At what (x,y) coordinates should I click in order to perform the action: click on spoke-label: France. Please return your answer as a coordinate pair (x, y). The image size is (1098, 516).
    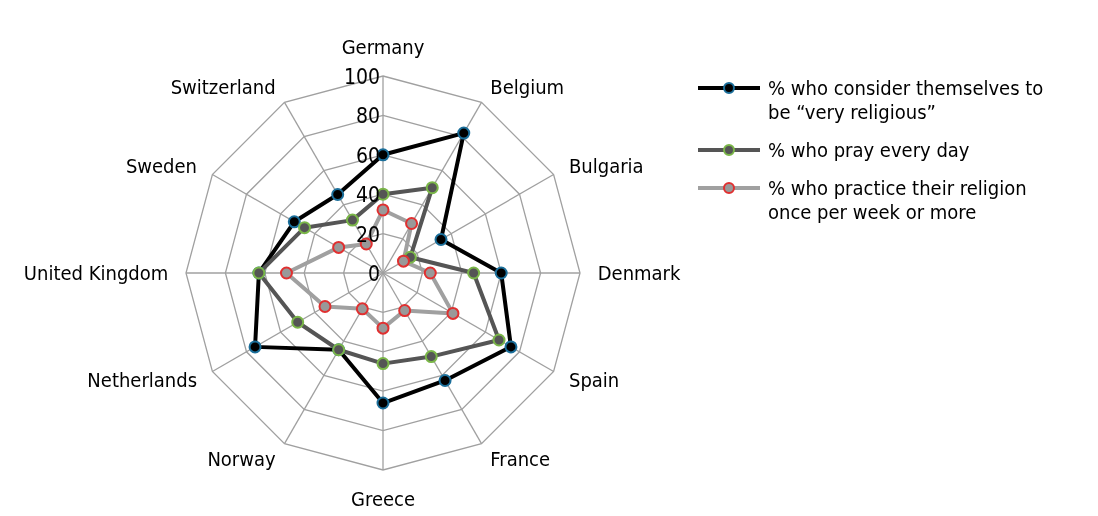
    Looking at the image, I should click on (520, 458).